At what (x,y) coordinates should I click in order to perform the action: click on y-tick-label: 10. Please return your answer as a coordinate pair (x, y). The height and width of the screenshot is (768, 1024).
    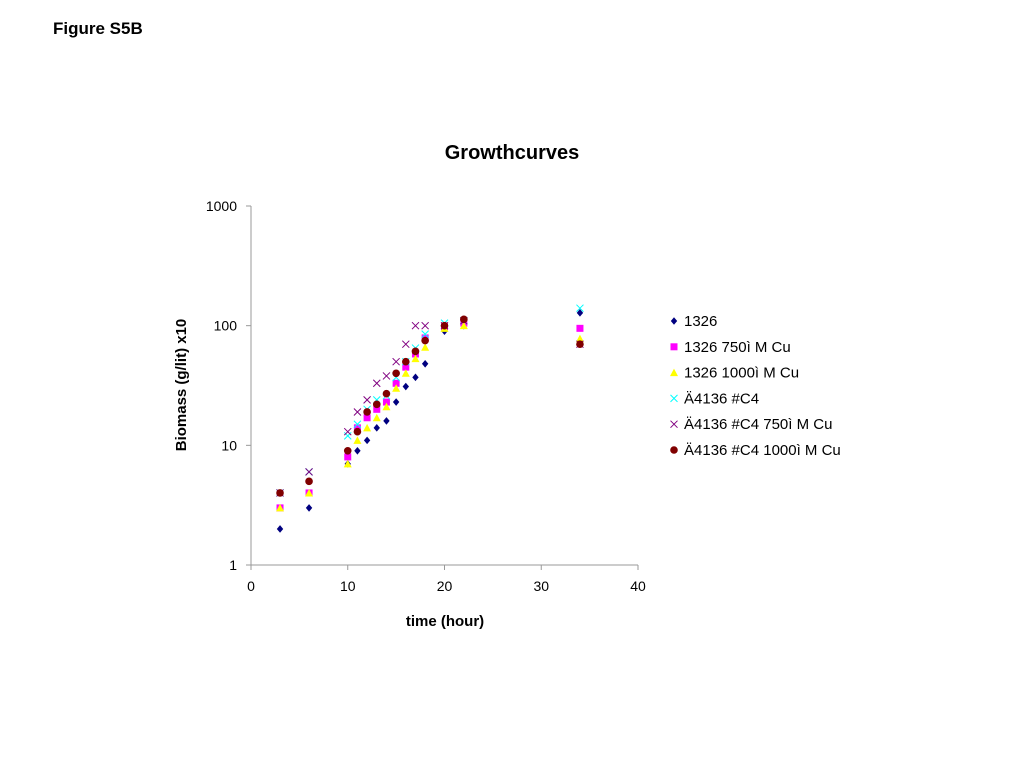
    Looking at the image, I should click on (229, 445).